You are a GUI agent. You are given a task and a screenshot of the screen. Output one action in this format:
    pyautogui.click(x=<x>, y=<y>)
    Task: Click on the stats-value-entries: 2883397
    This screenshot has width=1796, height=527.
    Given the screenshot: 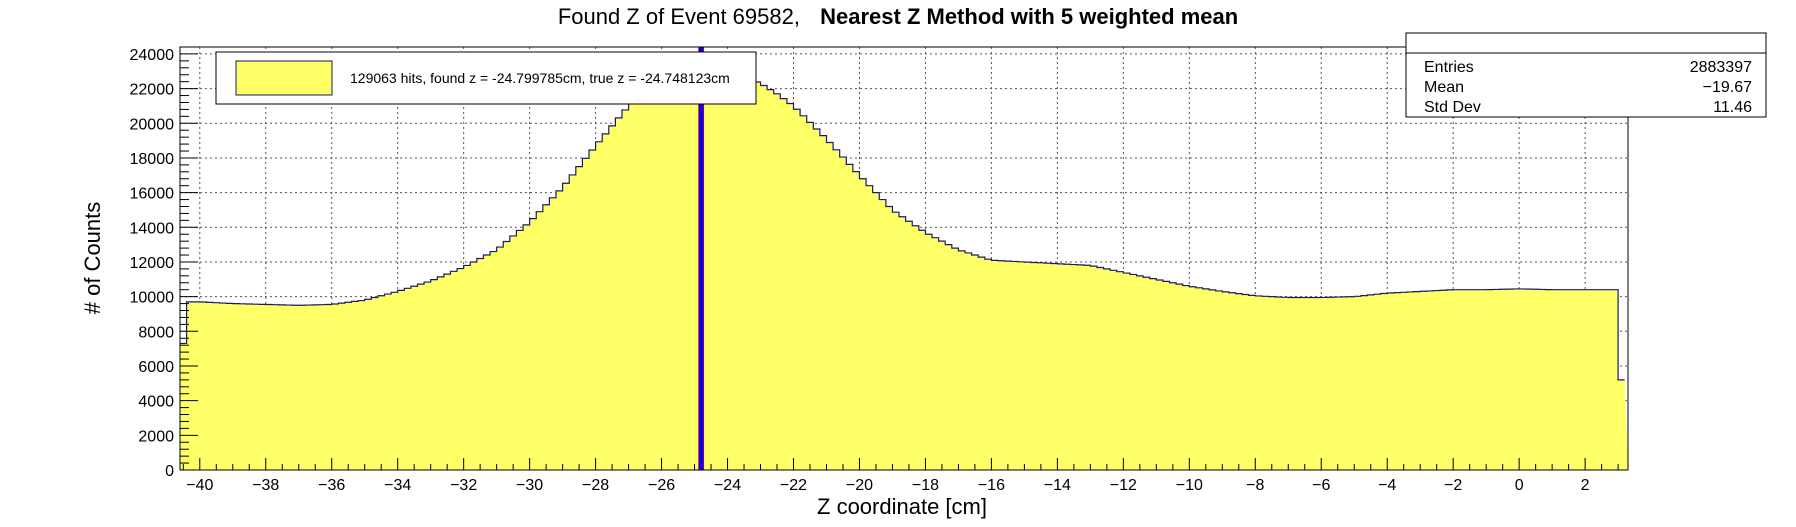 What is the action you would take?
    pyautogui.click(x=1721, y=67)
    